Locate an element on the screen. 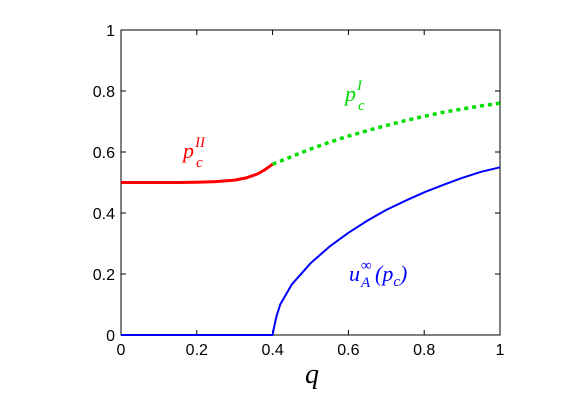  series-line-pcII is located at coordinates (197, 173).